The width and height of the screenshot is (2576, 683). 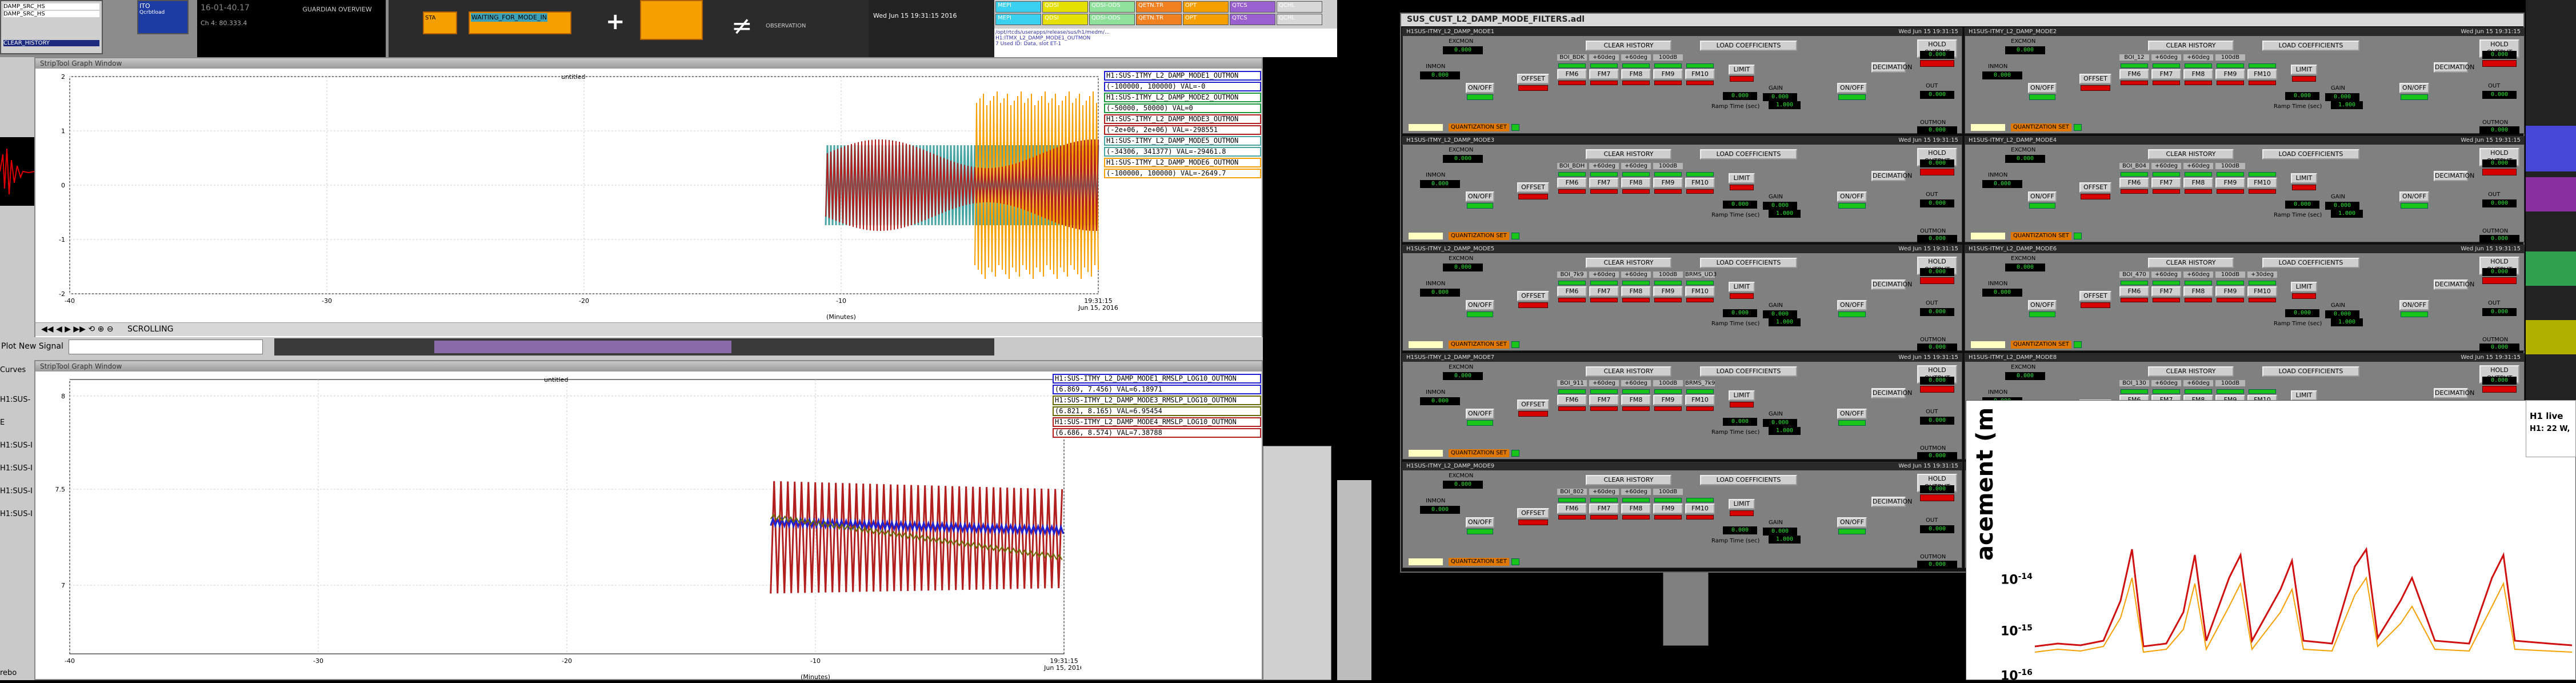 What do you see at coordinates (1252, 19) in the screenshot?
I see `subsystem-cell: QTCS` at bounding box center [1252, 19].